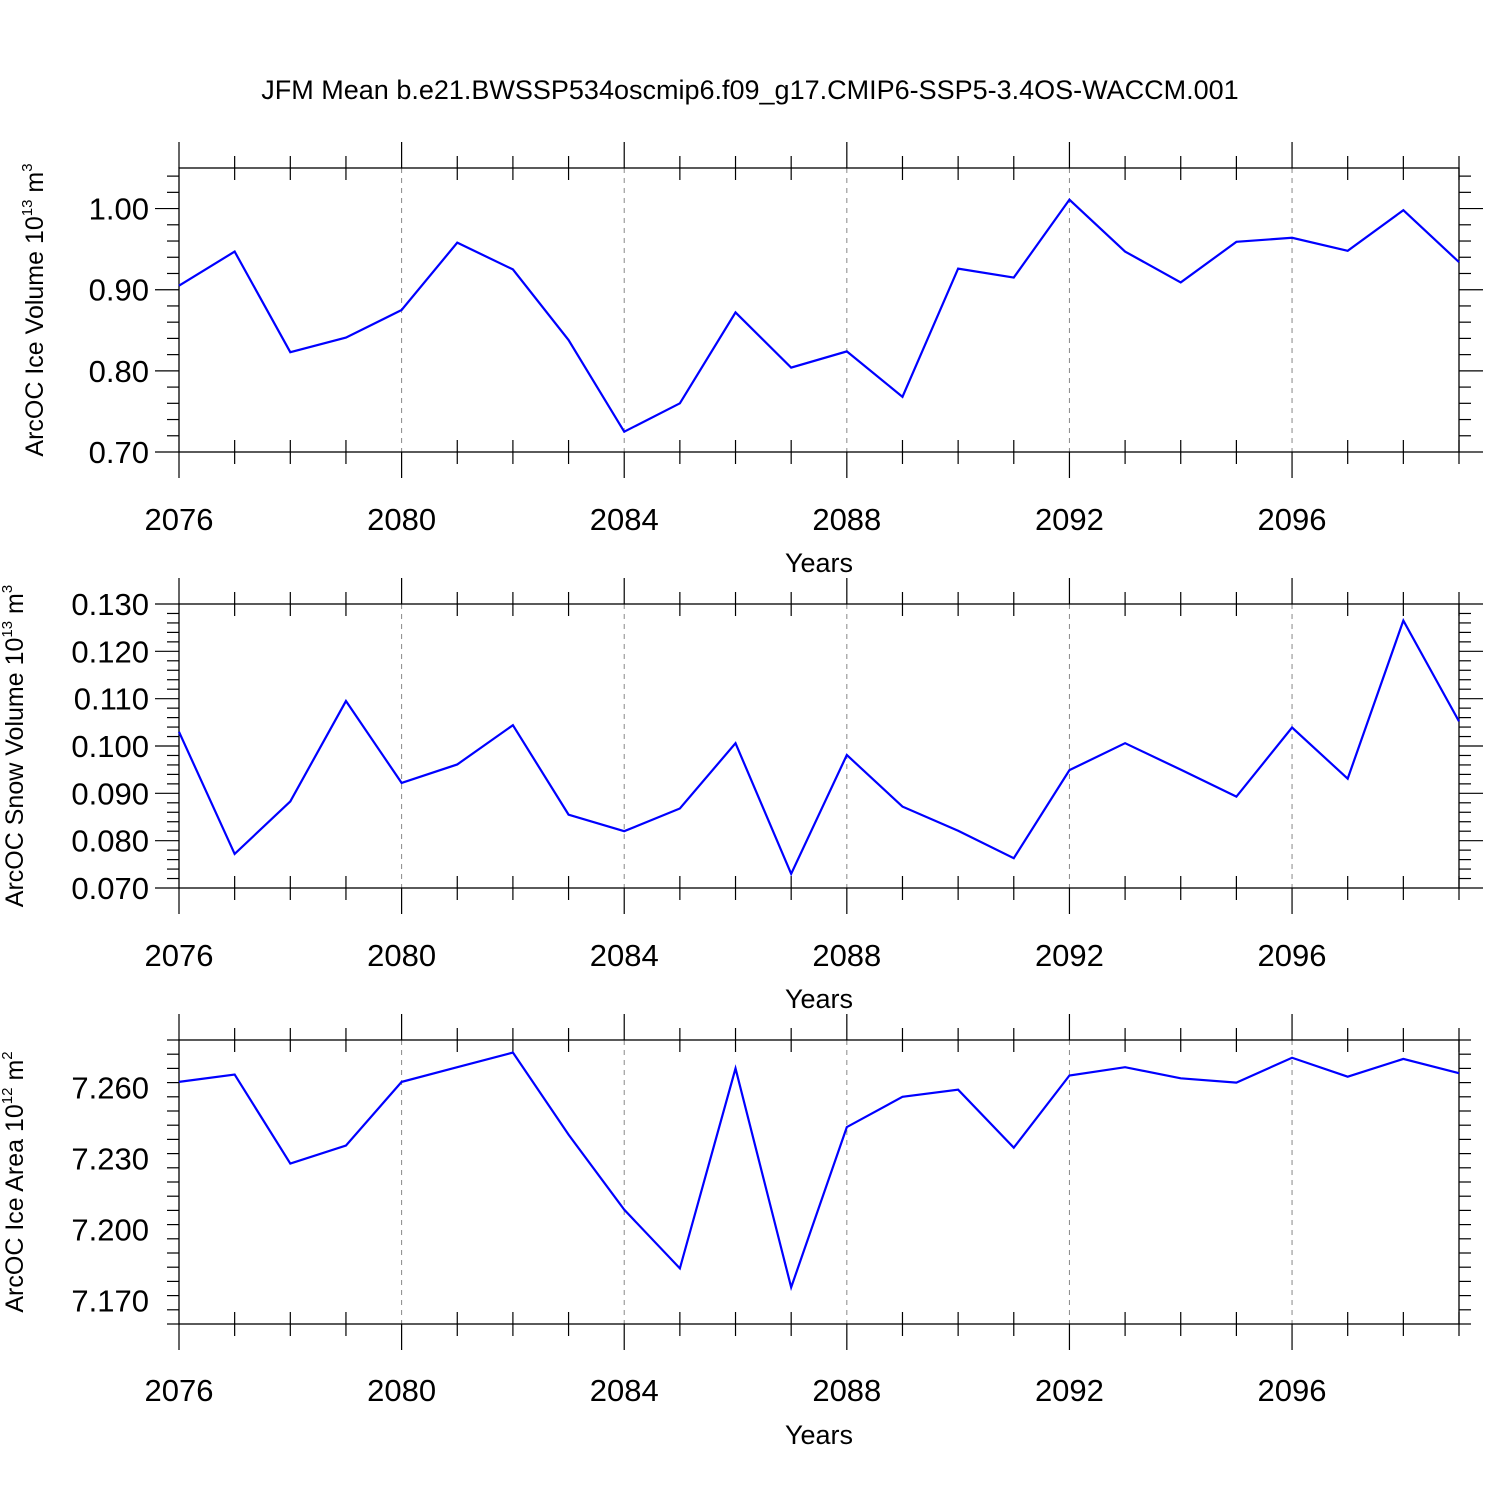  Describe the element at coordinates (110, 1087) in the screenshot. I see `y-tick-label: 7.260` at that location.